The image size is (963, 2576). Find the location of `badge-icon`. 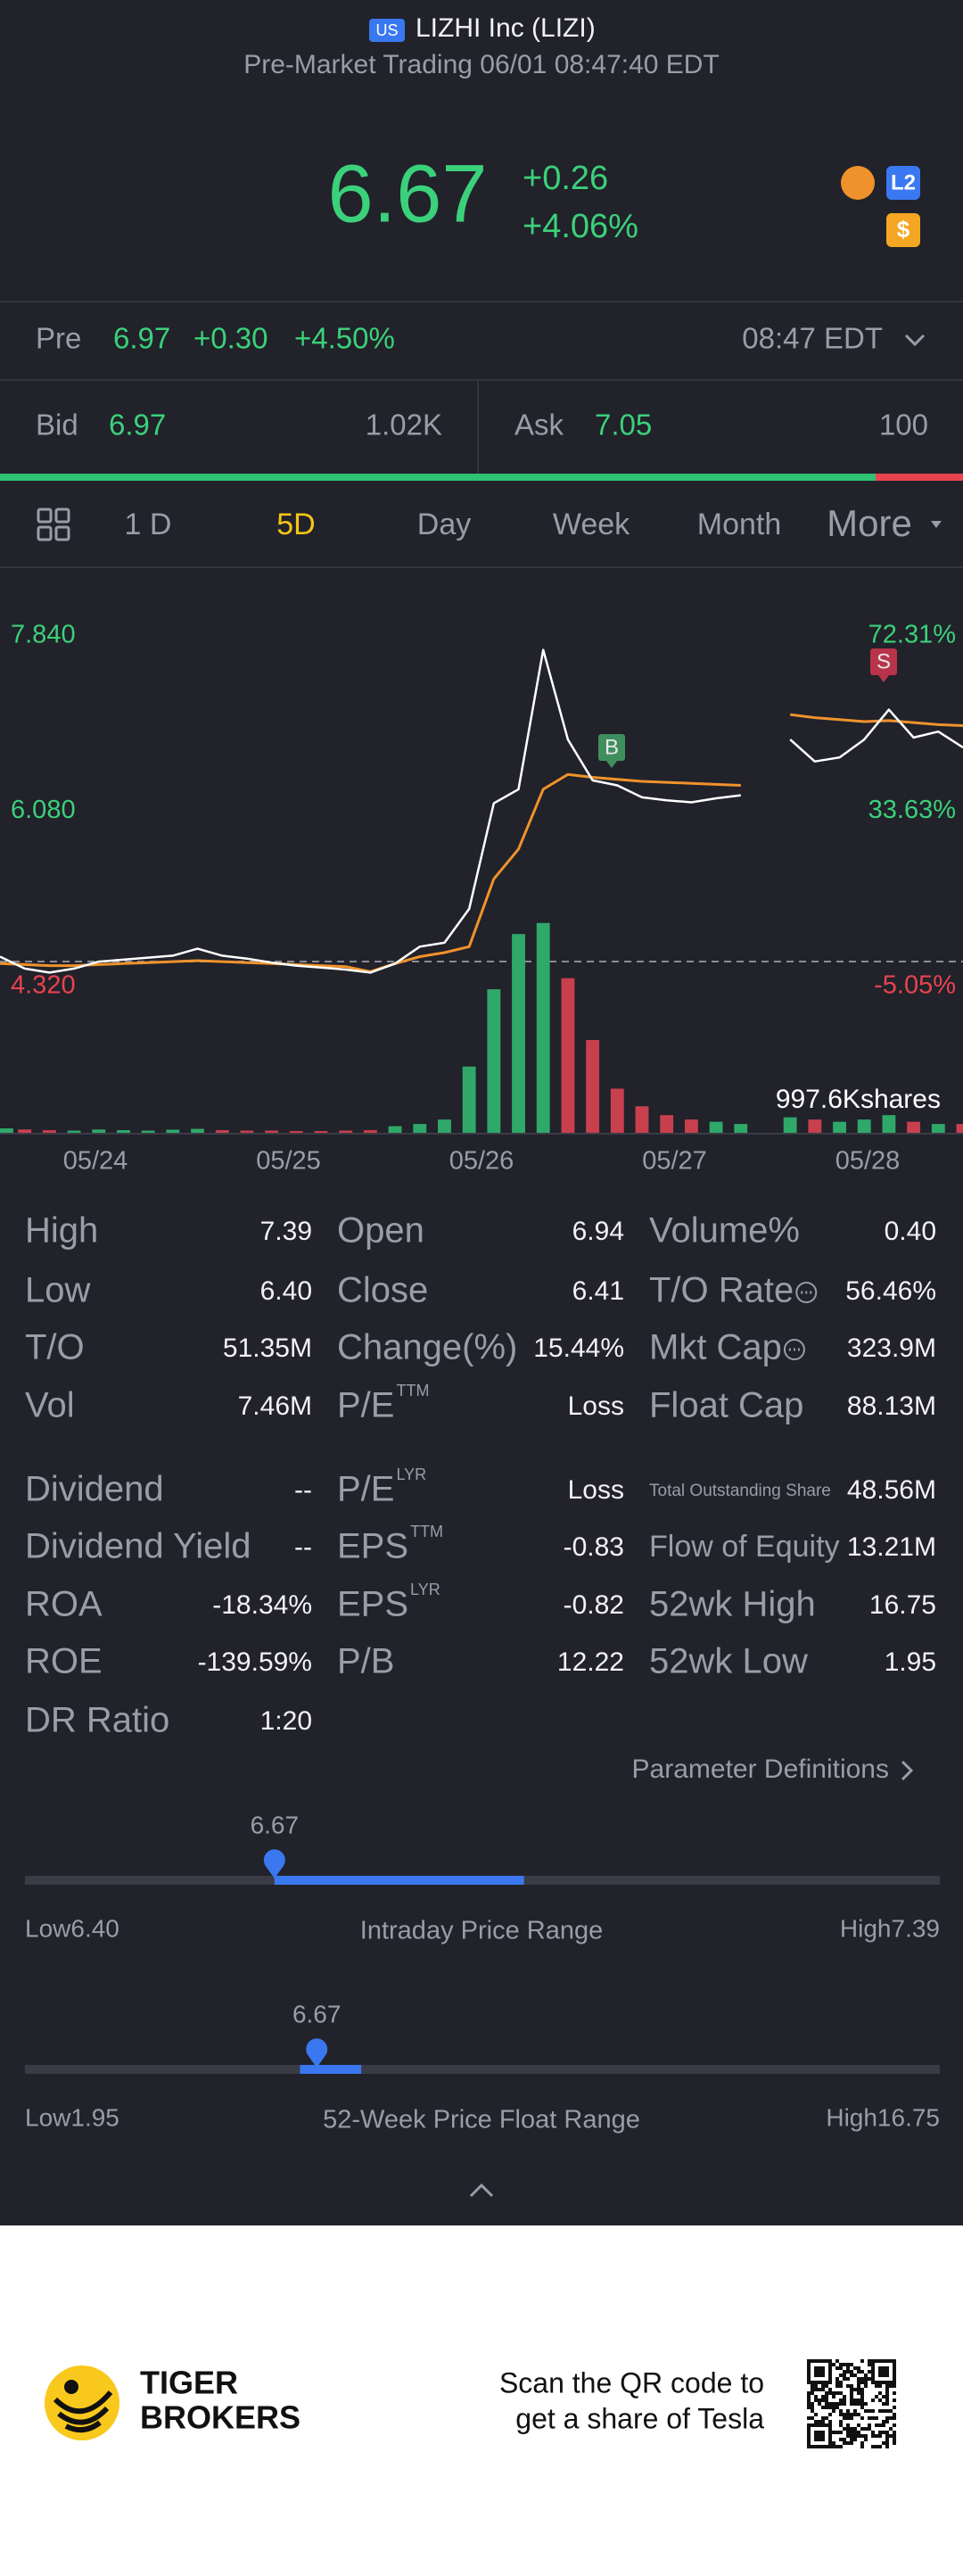

badge-icon is located at coordinates (903, 183).